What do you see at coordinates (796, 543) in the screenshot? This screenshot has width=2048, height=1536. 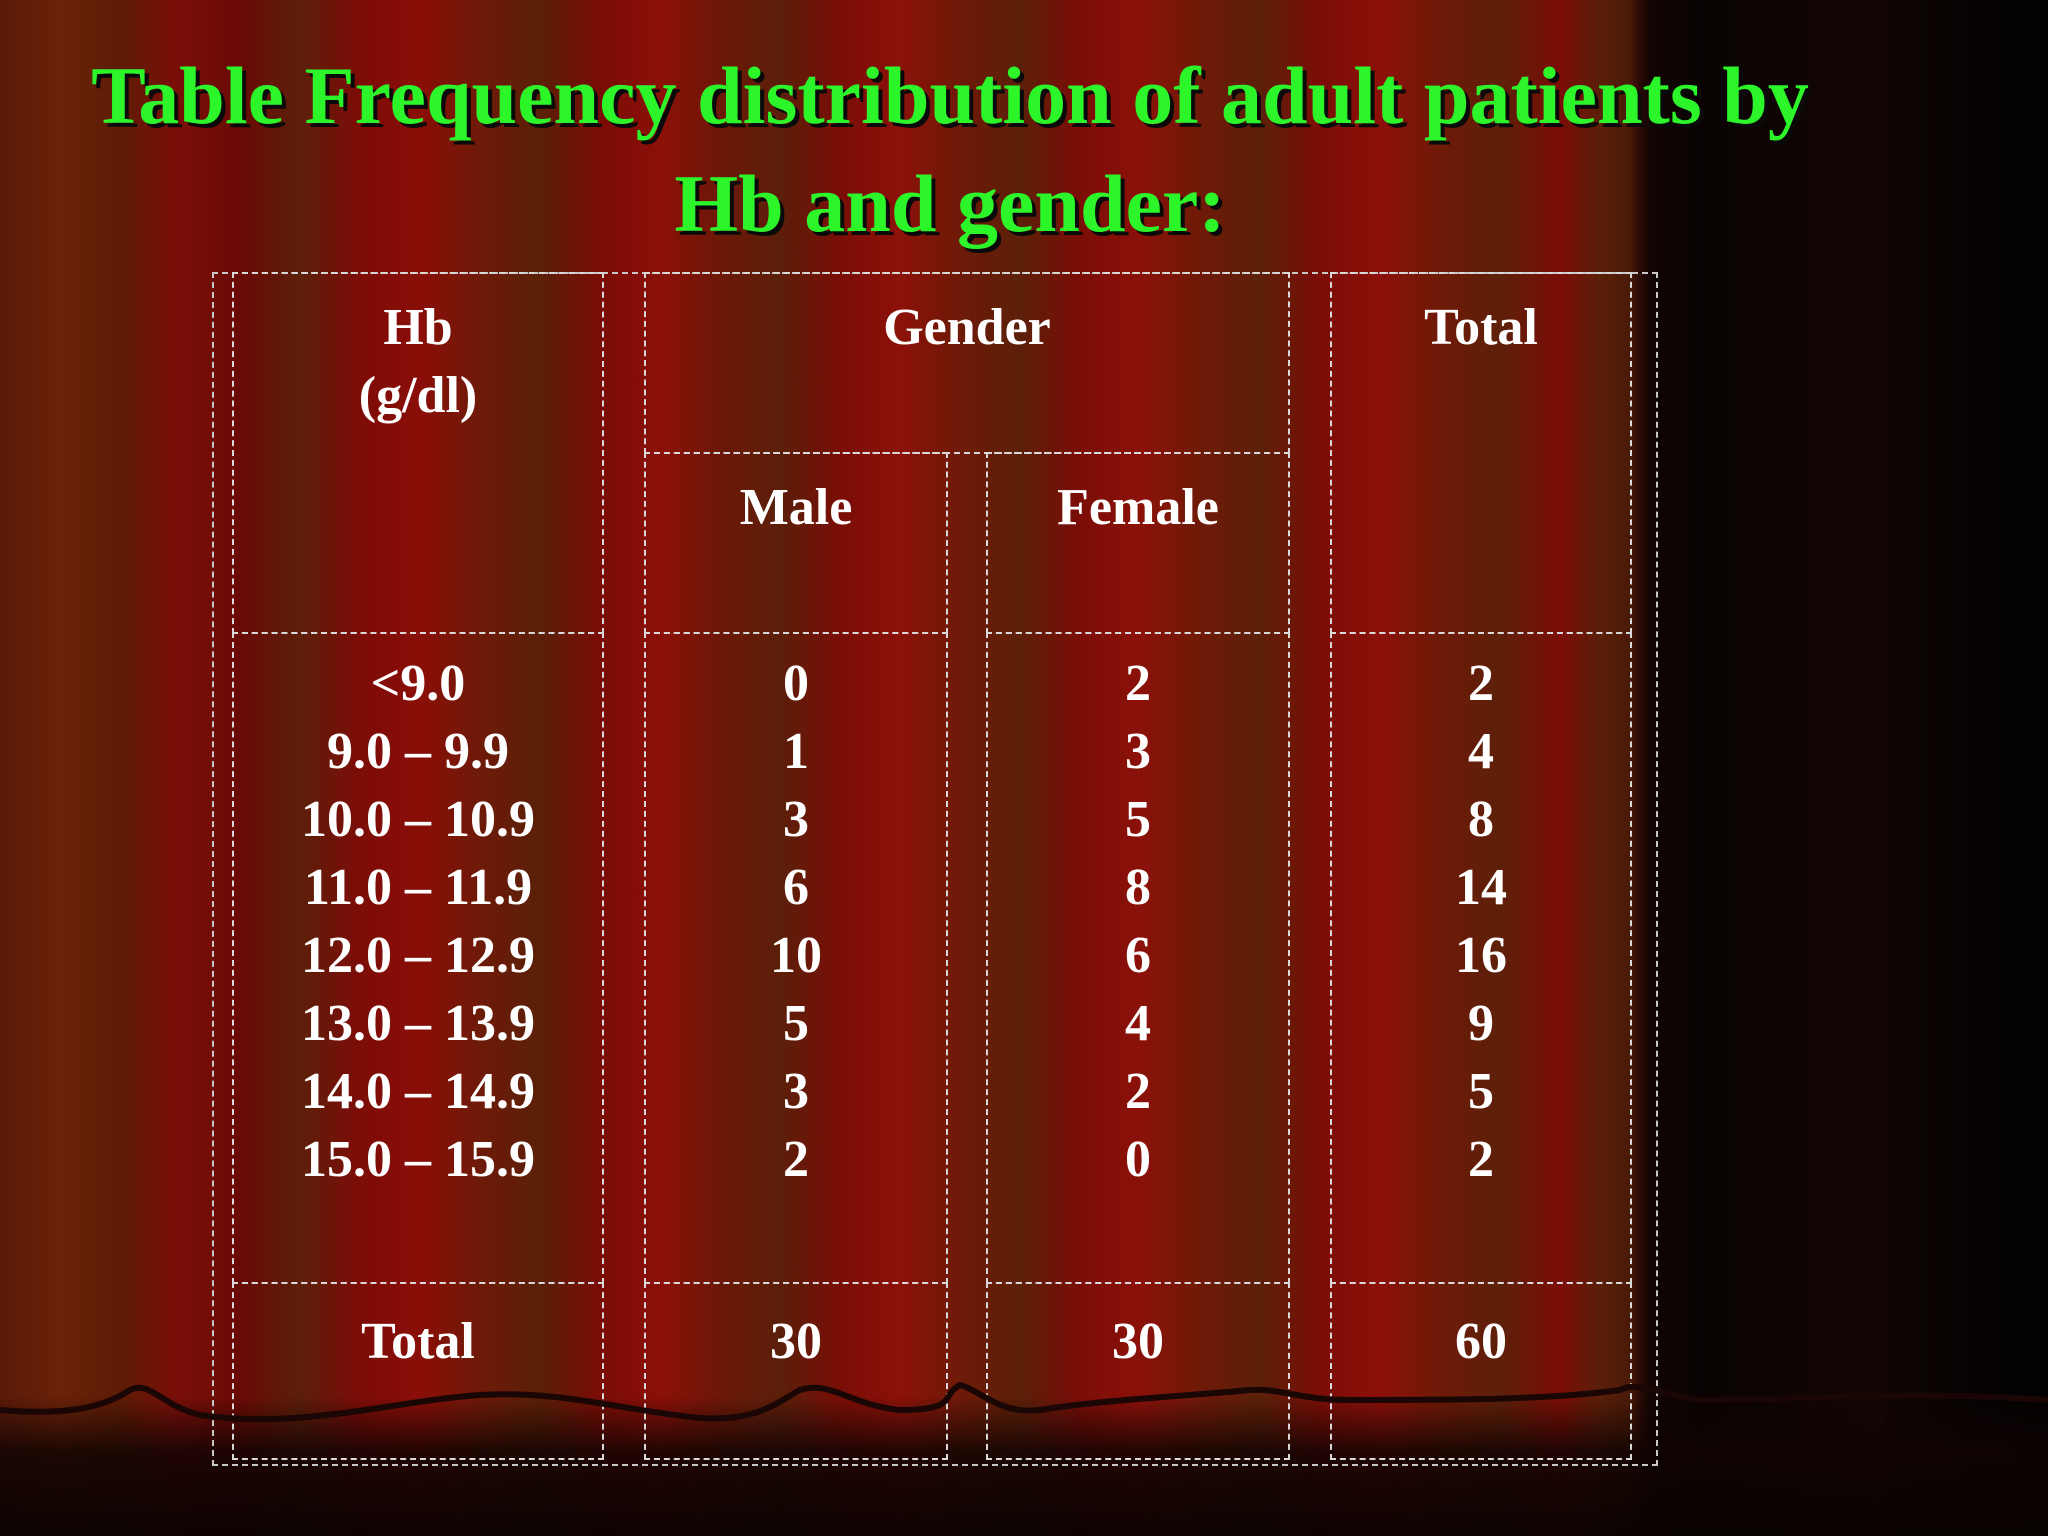 I see `header-male-cell: Male` at bounding box center [796, 543].